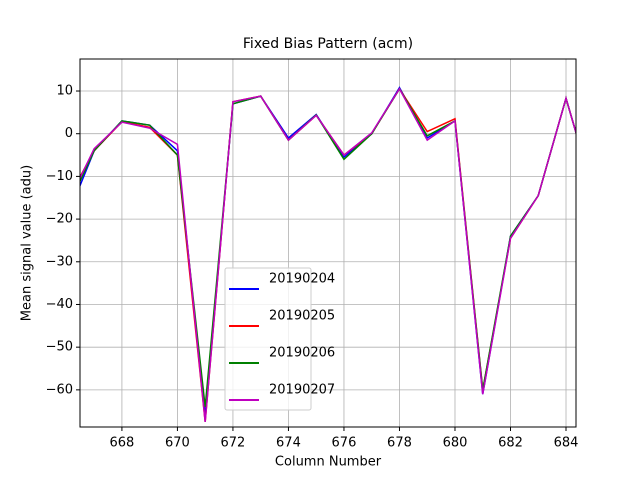  What do you see at coordinates (59, 261) in the screenshot?
I see `y-tick-label: −30` at bounding box center [59, 261].